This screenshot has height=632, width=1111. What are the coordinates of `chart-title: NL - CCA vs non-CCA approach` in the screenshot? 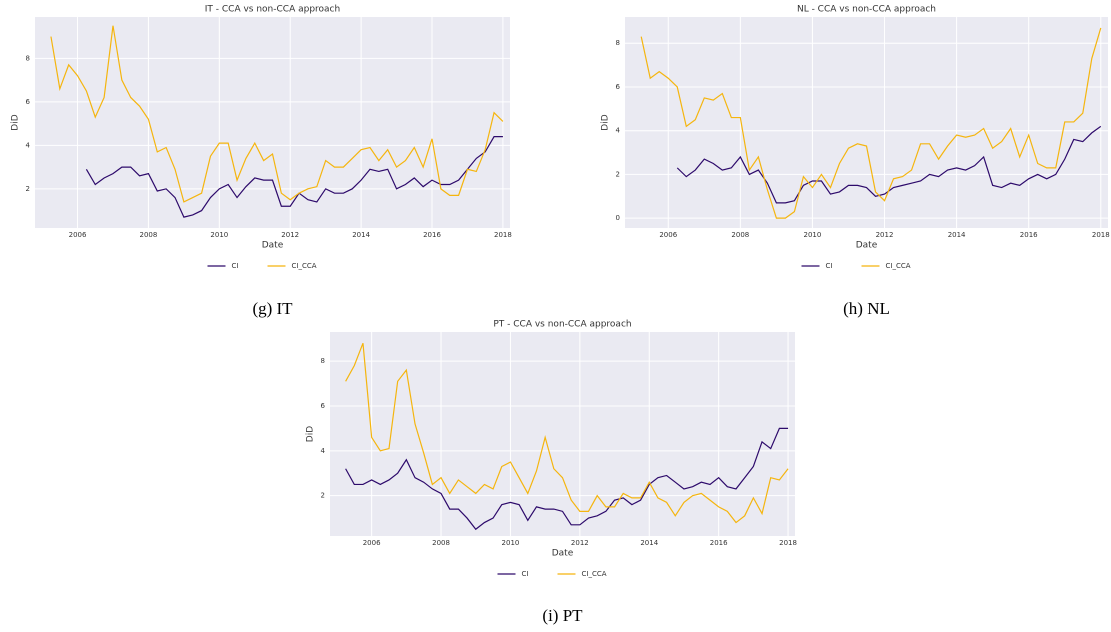 It's located at (866, 10).